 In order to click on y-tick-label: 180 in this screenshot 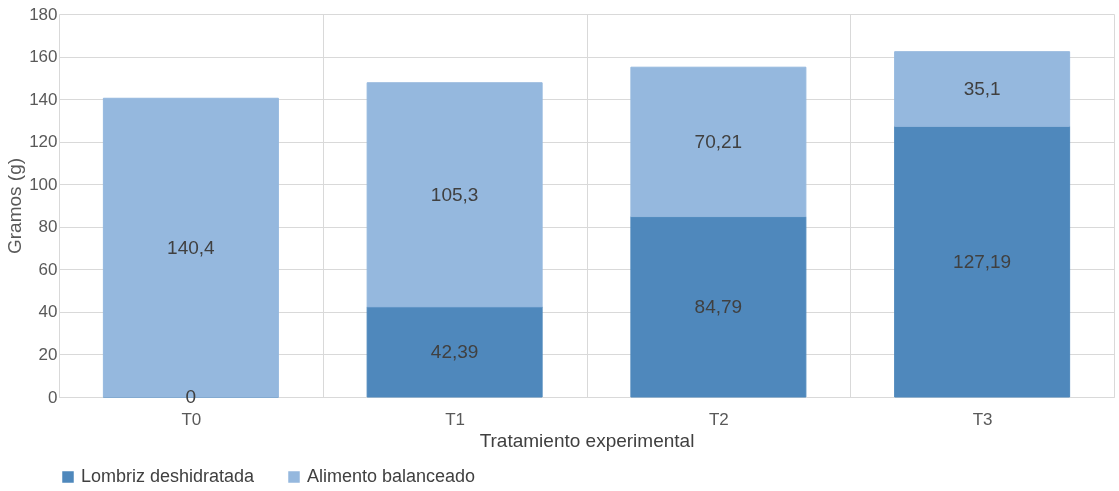, I will do `click(43, 14)`.